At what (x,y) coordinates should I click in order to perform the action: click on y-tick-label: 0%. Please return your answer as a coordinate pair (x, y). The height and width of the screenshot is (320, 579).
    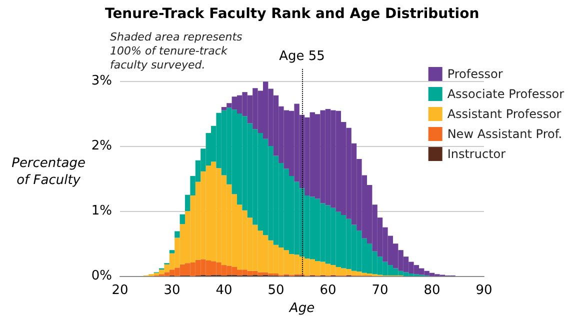
    Looking at the image, I should click on (101, 276).